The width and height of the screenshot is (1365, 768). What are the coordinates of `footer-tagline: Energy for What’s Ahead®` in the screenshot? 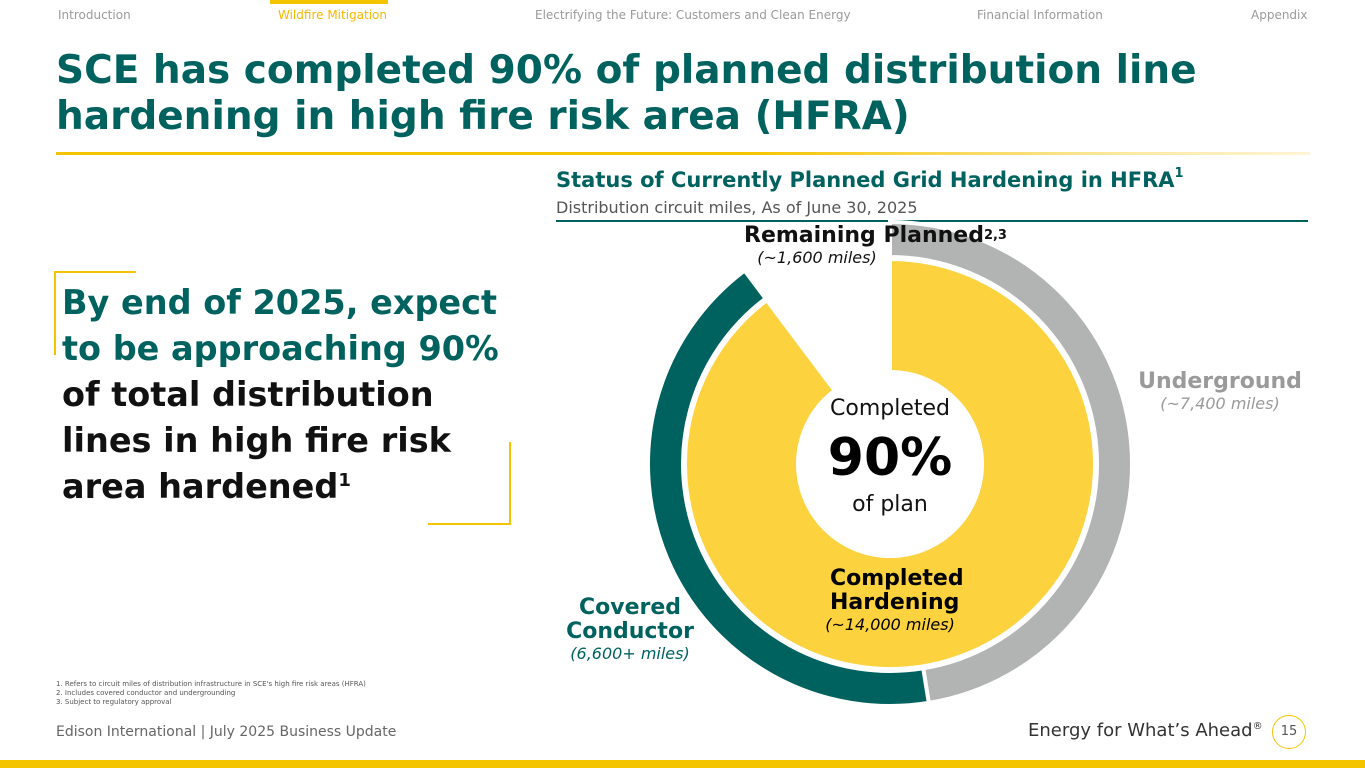 It's located at (1145, 730).